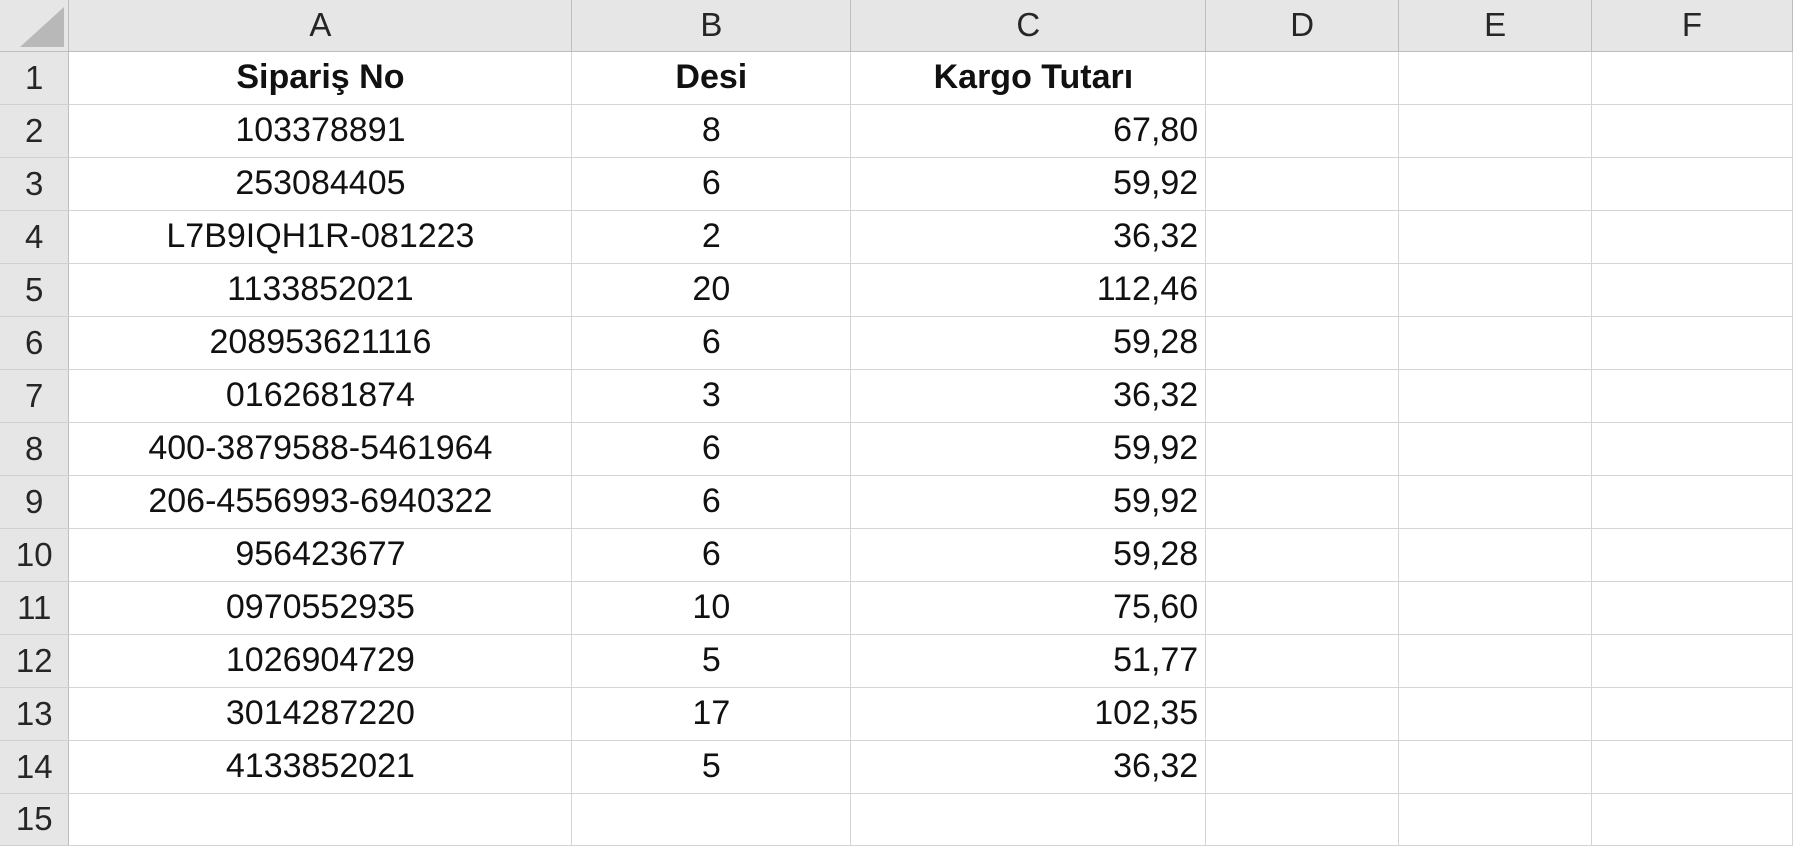 The image size is (1793, 858). I want to click on cell-siparis-no: 208953621116, so click(320, 343).